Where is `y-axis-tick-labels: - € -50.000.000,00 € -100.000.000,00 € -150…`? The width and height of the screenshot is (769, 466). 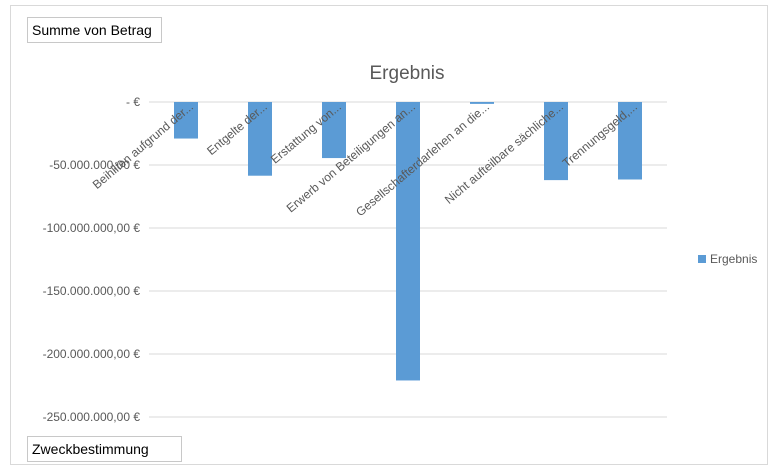
y-axis-tick-labels: - € -50.000.000,00 € -100.000.000,00 € -150… is located at coordinates (92, 259).